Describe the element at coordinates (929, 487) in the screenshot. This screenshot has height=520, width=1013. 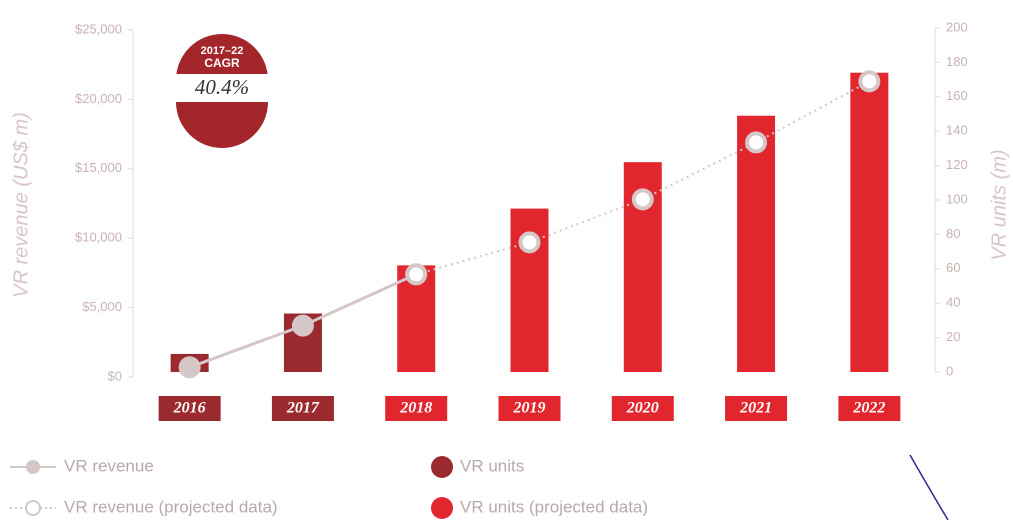
I see `pen-stroke` at that location.